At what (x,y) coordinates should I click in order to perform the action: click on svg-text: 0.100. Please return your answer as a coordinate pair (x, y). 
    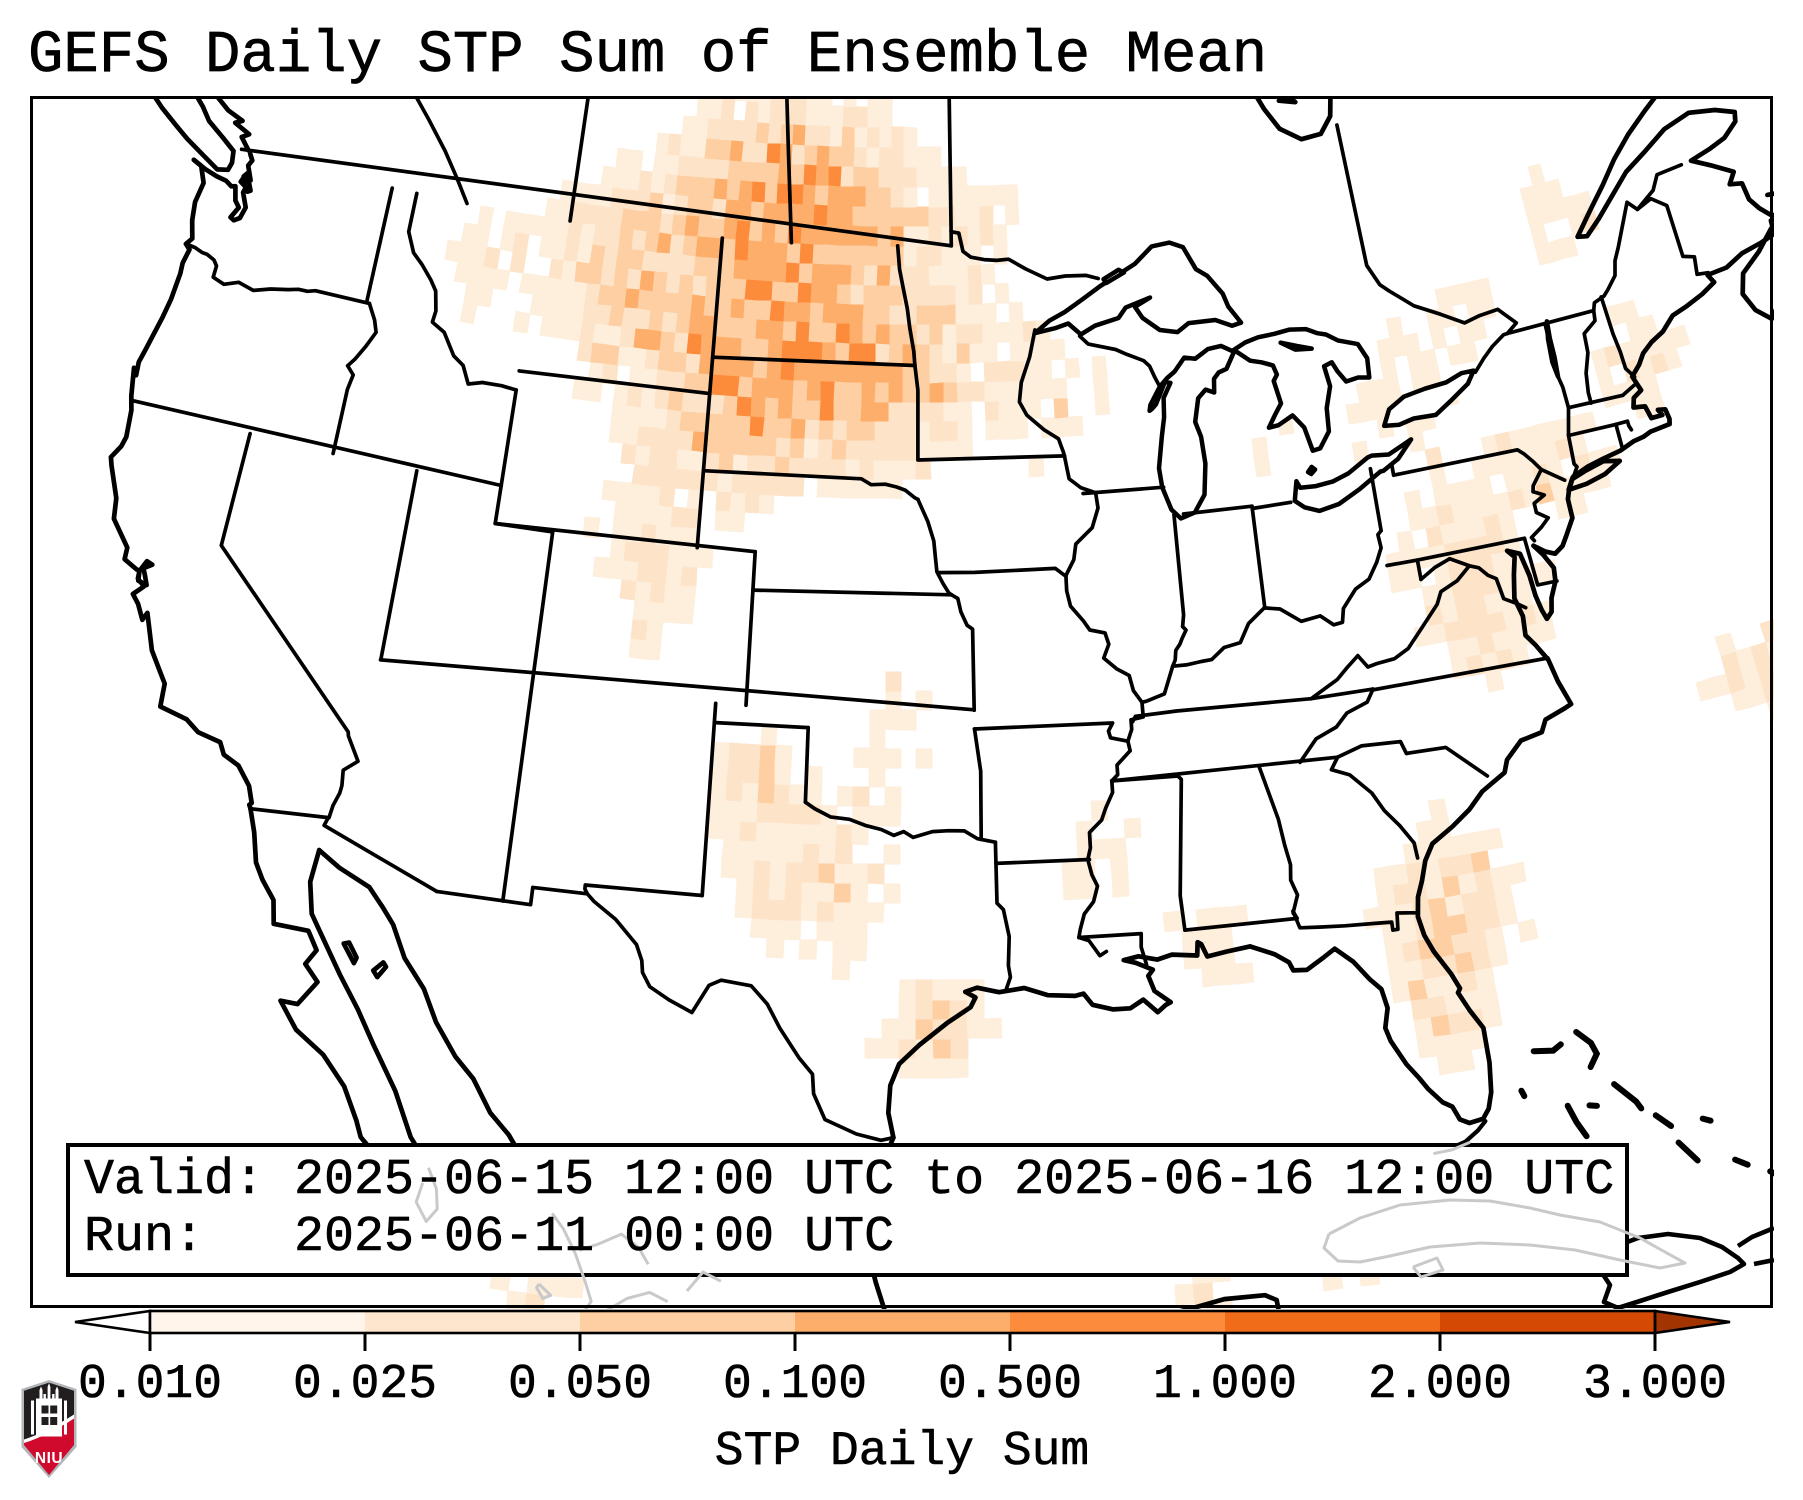
    Looking at the image, I should click on (795, 1385).